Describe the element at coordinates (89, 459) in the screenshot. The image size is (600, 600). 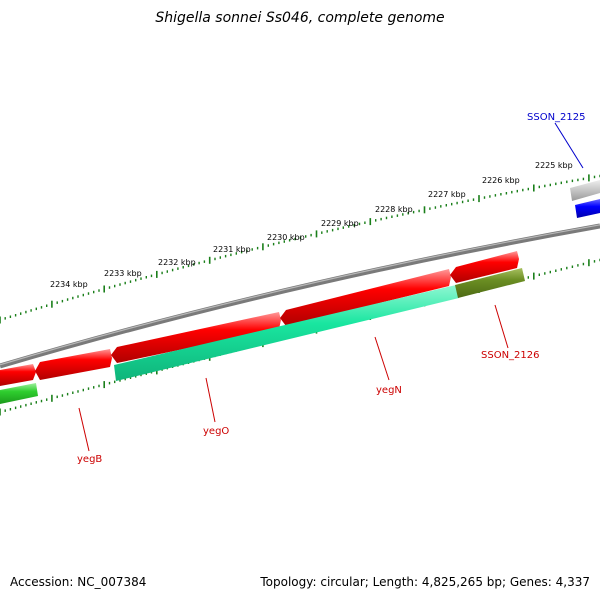
I see `gene-label-yegB: yegB` at that location.